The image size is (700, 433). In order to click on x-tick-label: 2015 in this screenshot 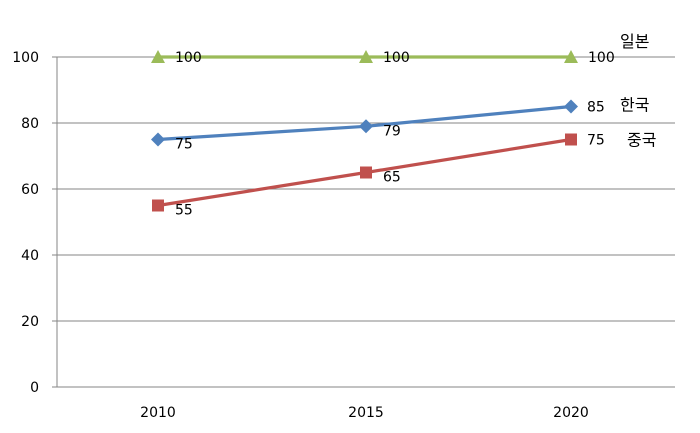, I will do `click(366, 413)`.